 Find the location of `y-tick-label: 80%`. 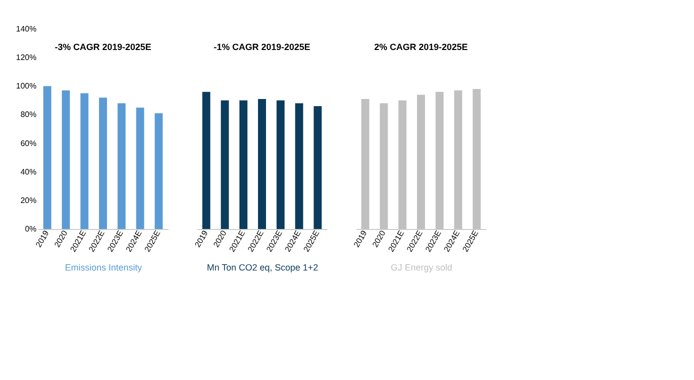

y-tick-label: 80% is located at coordinates (28, 115).